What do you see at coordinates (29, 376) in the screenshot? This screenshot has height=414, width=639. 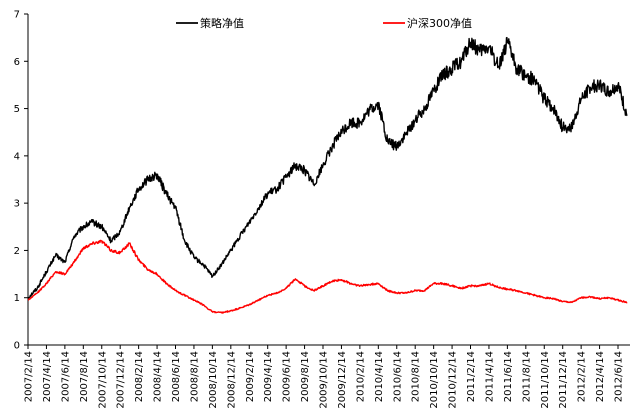 I see `x-tick-label: 2007/2/14` at bounding box center [29, 376].